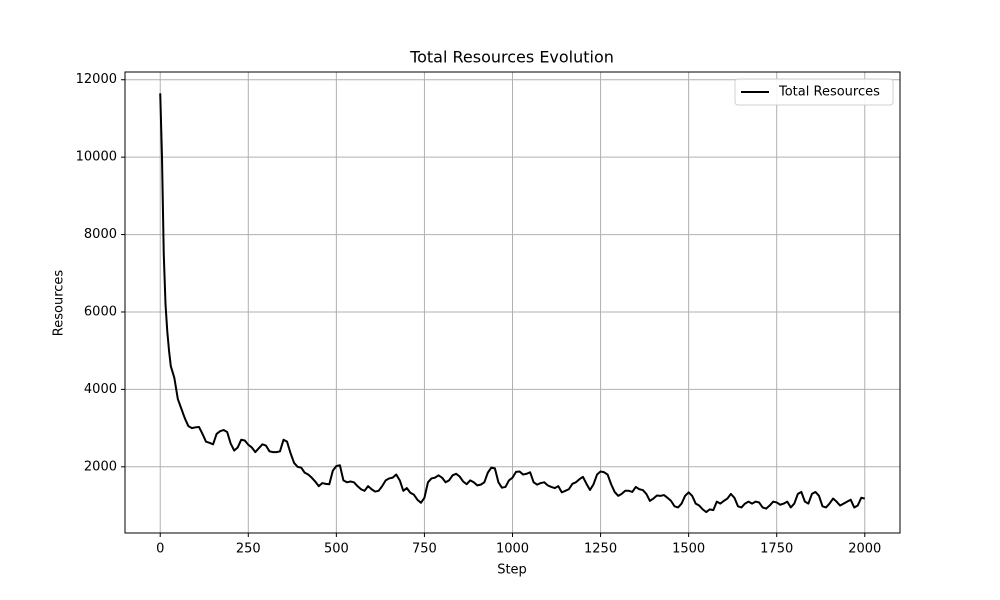 Image resolution: width=1000 pixels, height=600 pixels. Describe the element at coordinates (248, 549) in the screenshot. I see `x-tick-label: 250` at that location.